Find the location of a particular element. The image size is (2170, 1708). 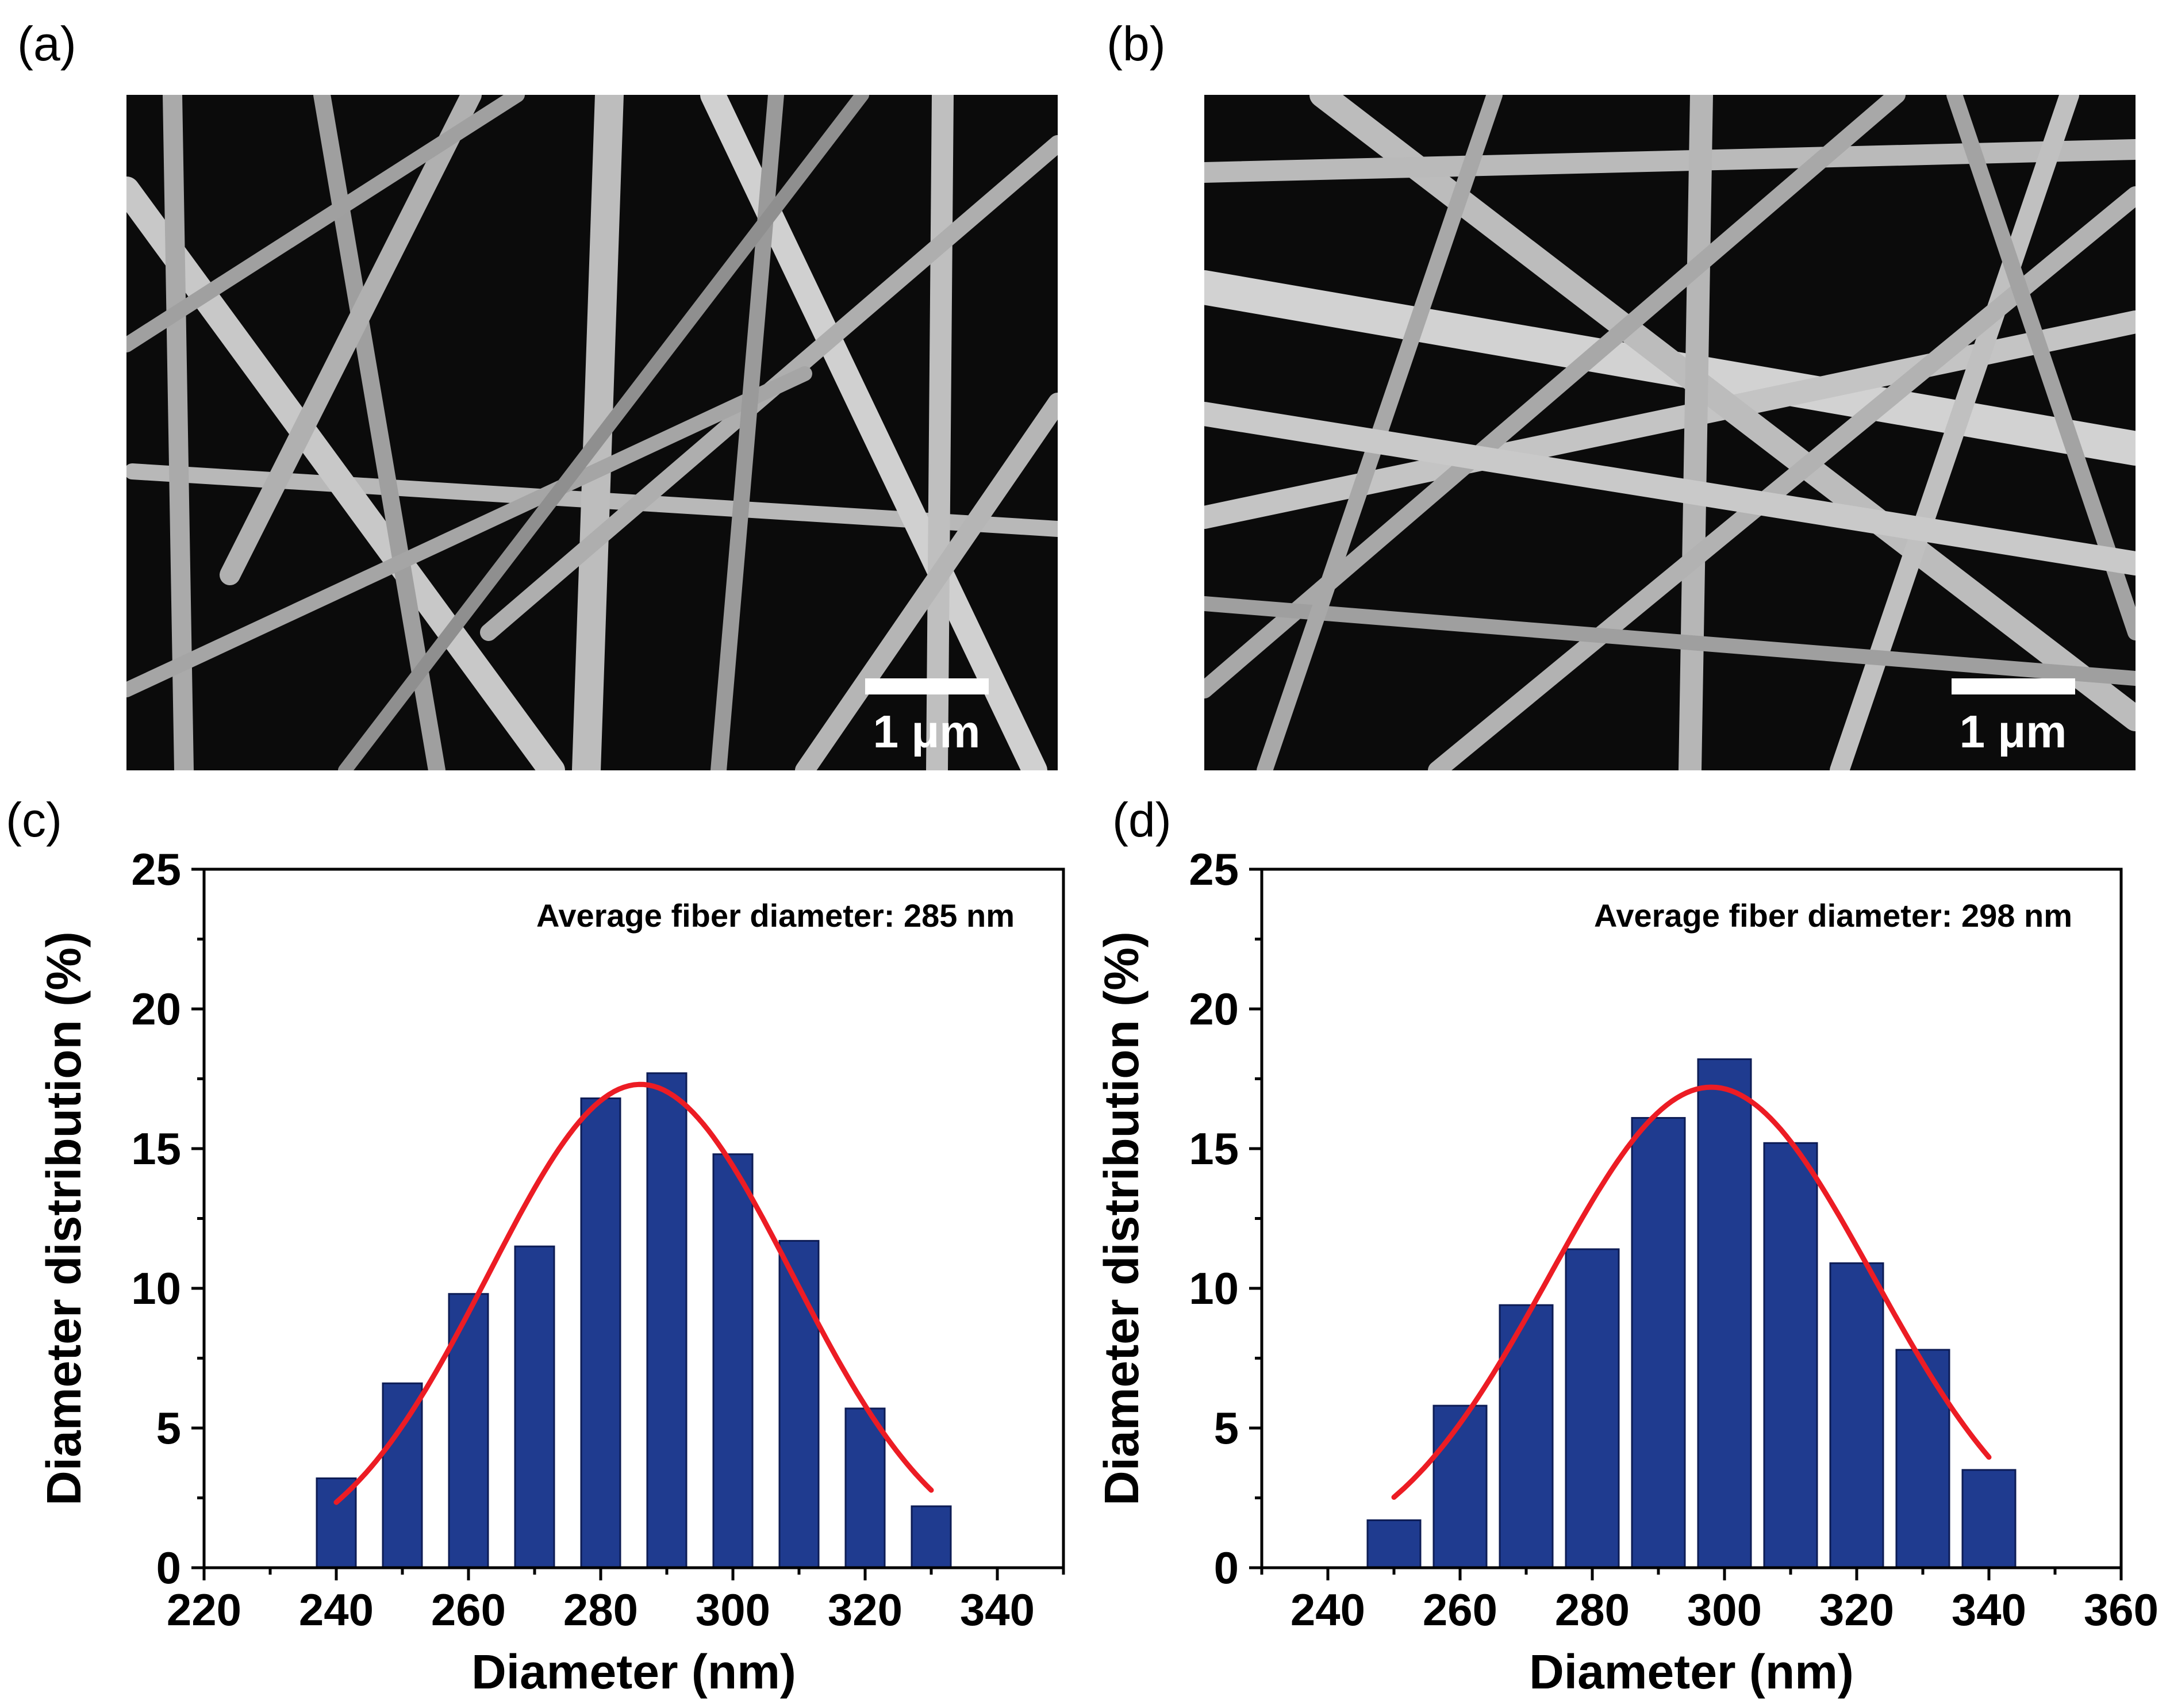

scale-bar-label-a: 1 μm is located at coordinates (927, 731).